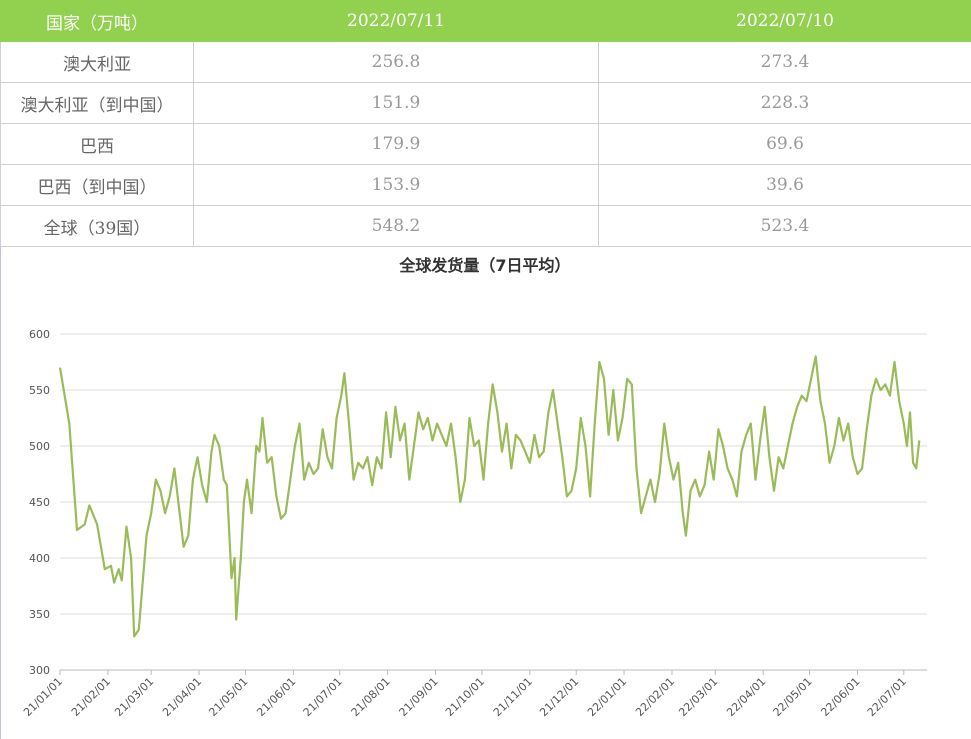 The image size is (971, 739). I want to click on row: 巴西（到中国） 153.9 39.6, so click(485, 185).